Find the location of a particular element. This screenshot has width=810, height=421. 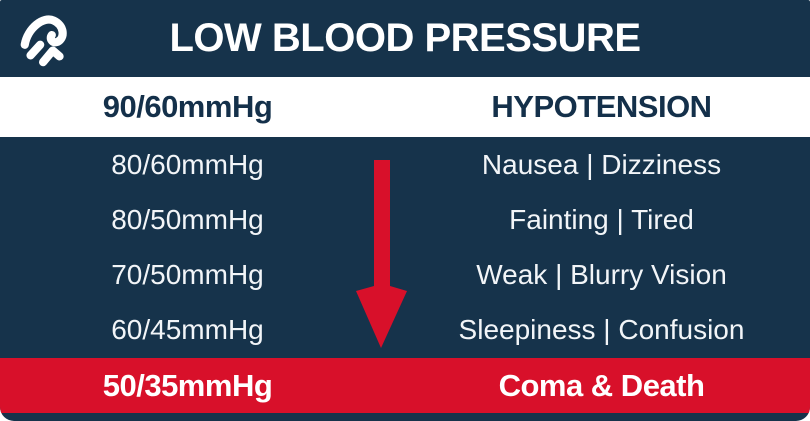

bp-symptoms: Fainting | Tired is located at coordinates (601, 219).